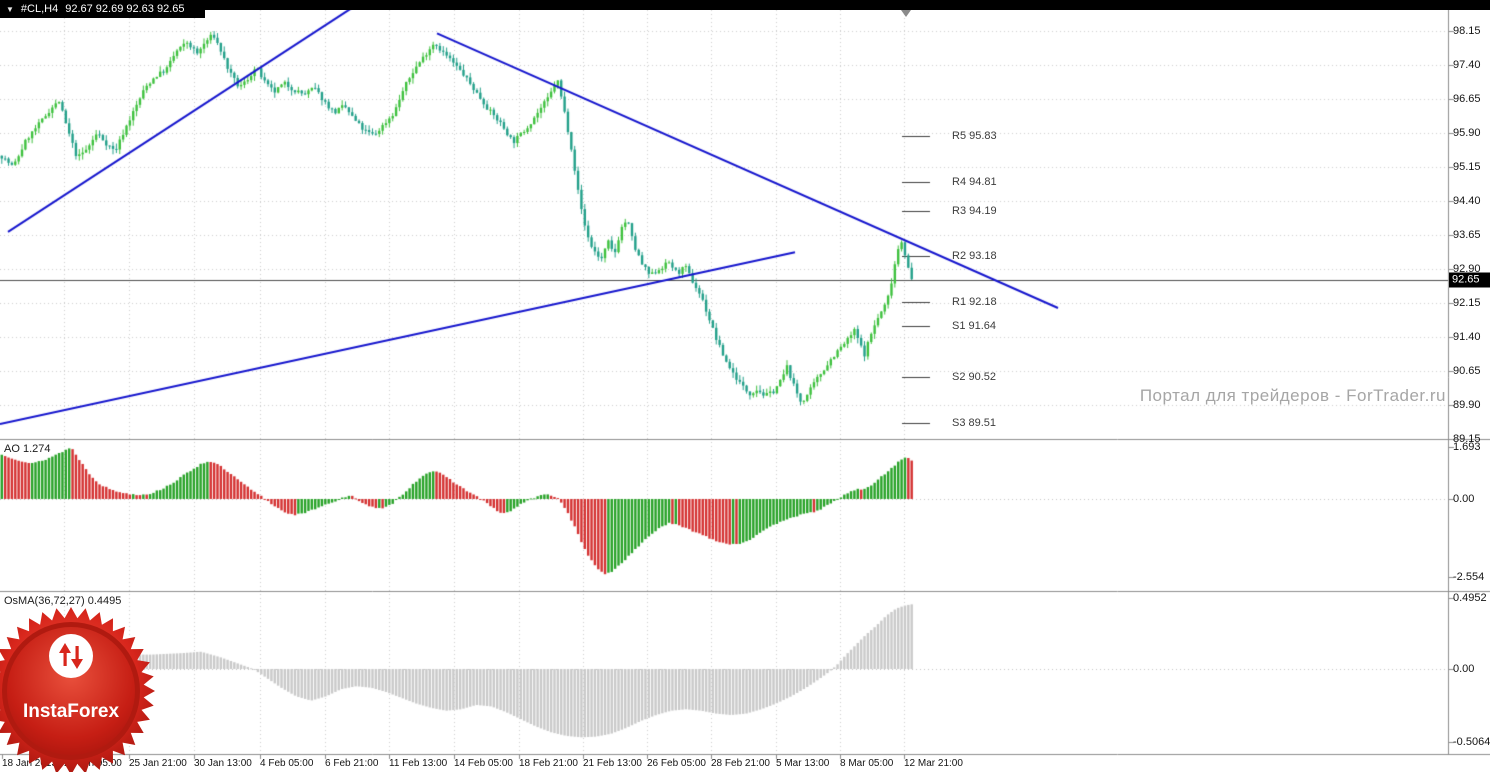 The height and width of the screenshot is (772, 1490). Describe the element at coordinates (63, 601) in the screenshot. I see `osma-indicator-label: OsMA(36,72,27) 0.4495` at that location.